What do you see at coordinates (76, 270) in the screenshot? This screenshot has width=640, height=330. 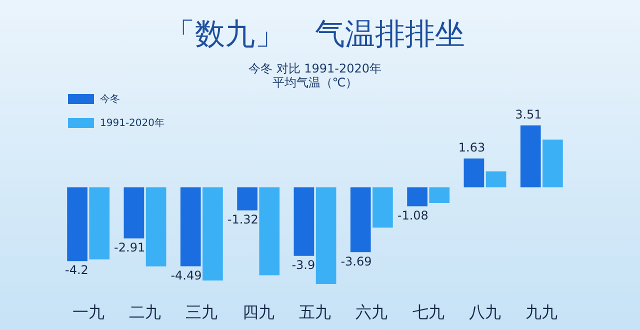 I see `data-label: -4.2` at bounding box center [76, 270].